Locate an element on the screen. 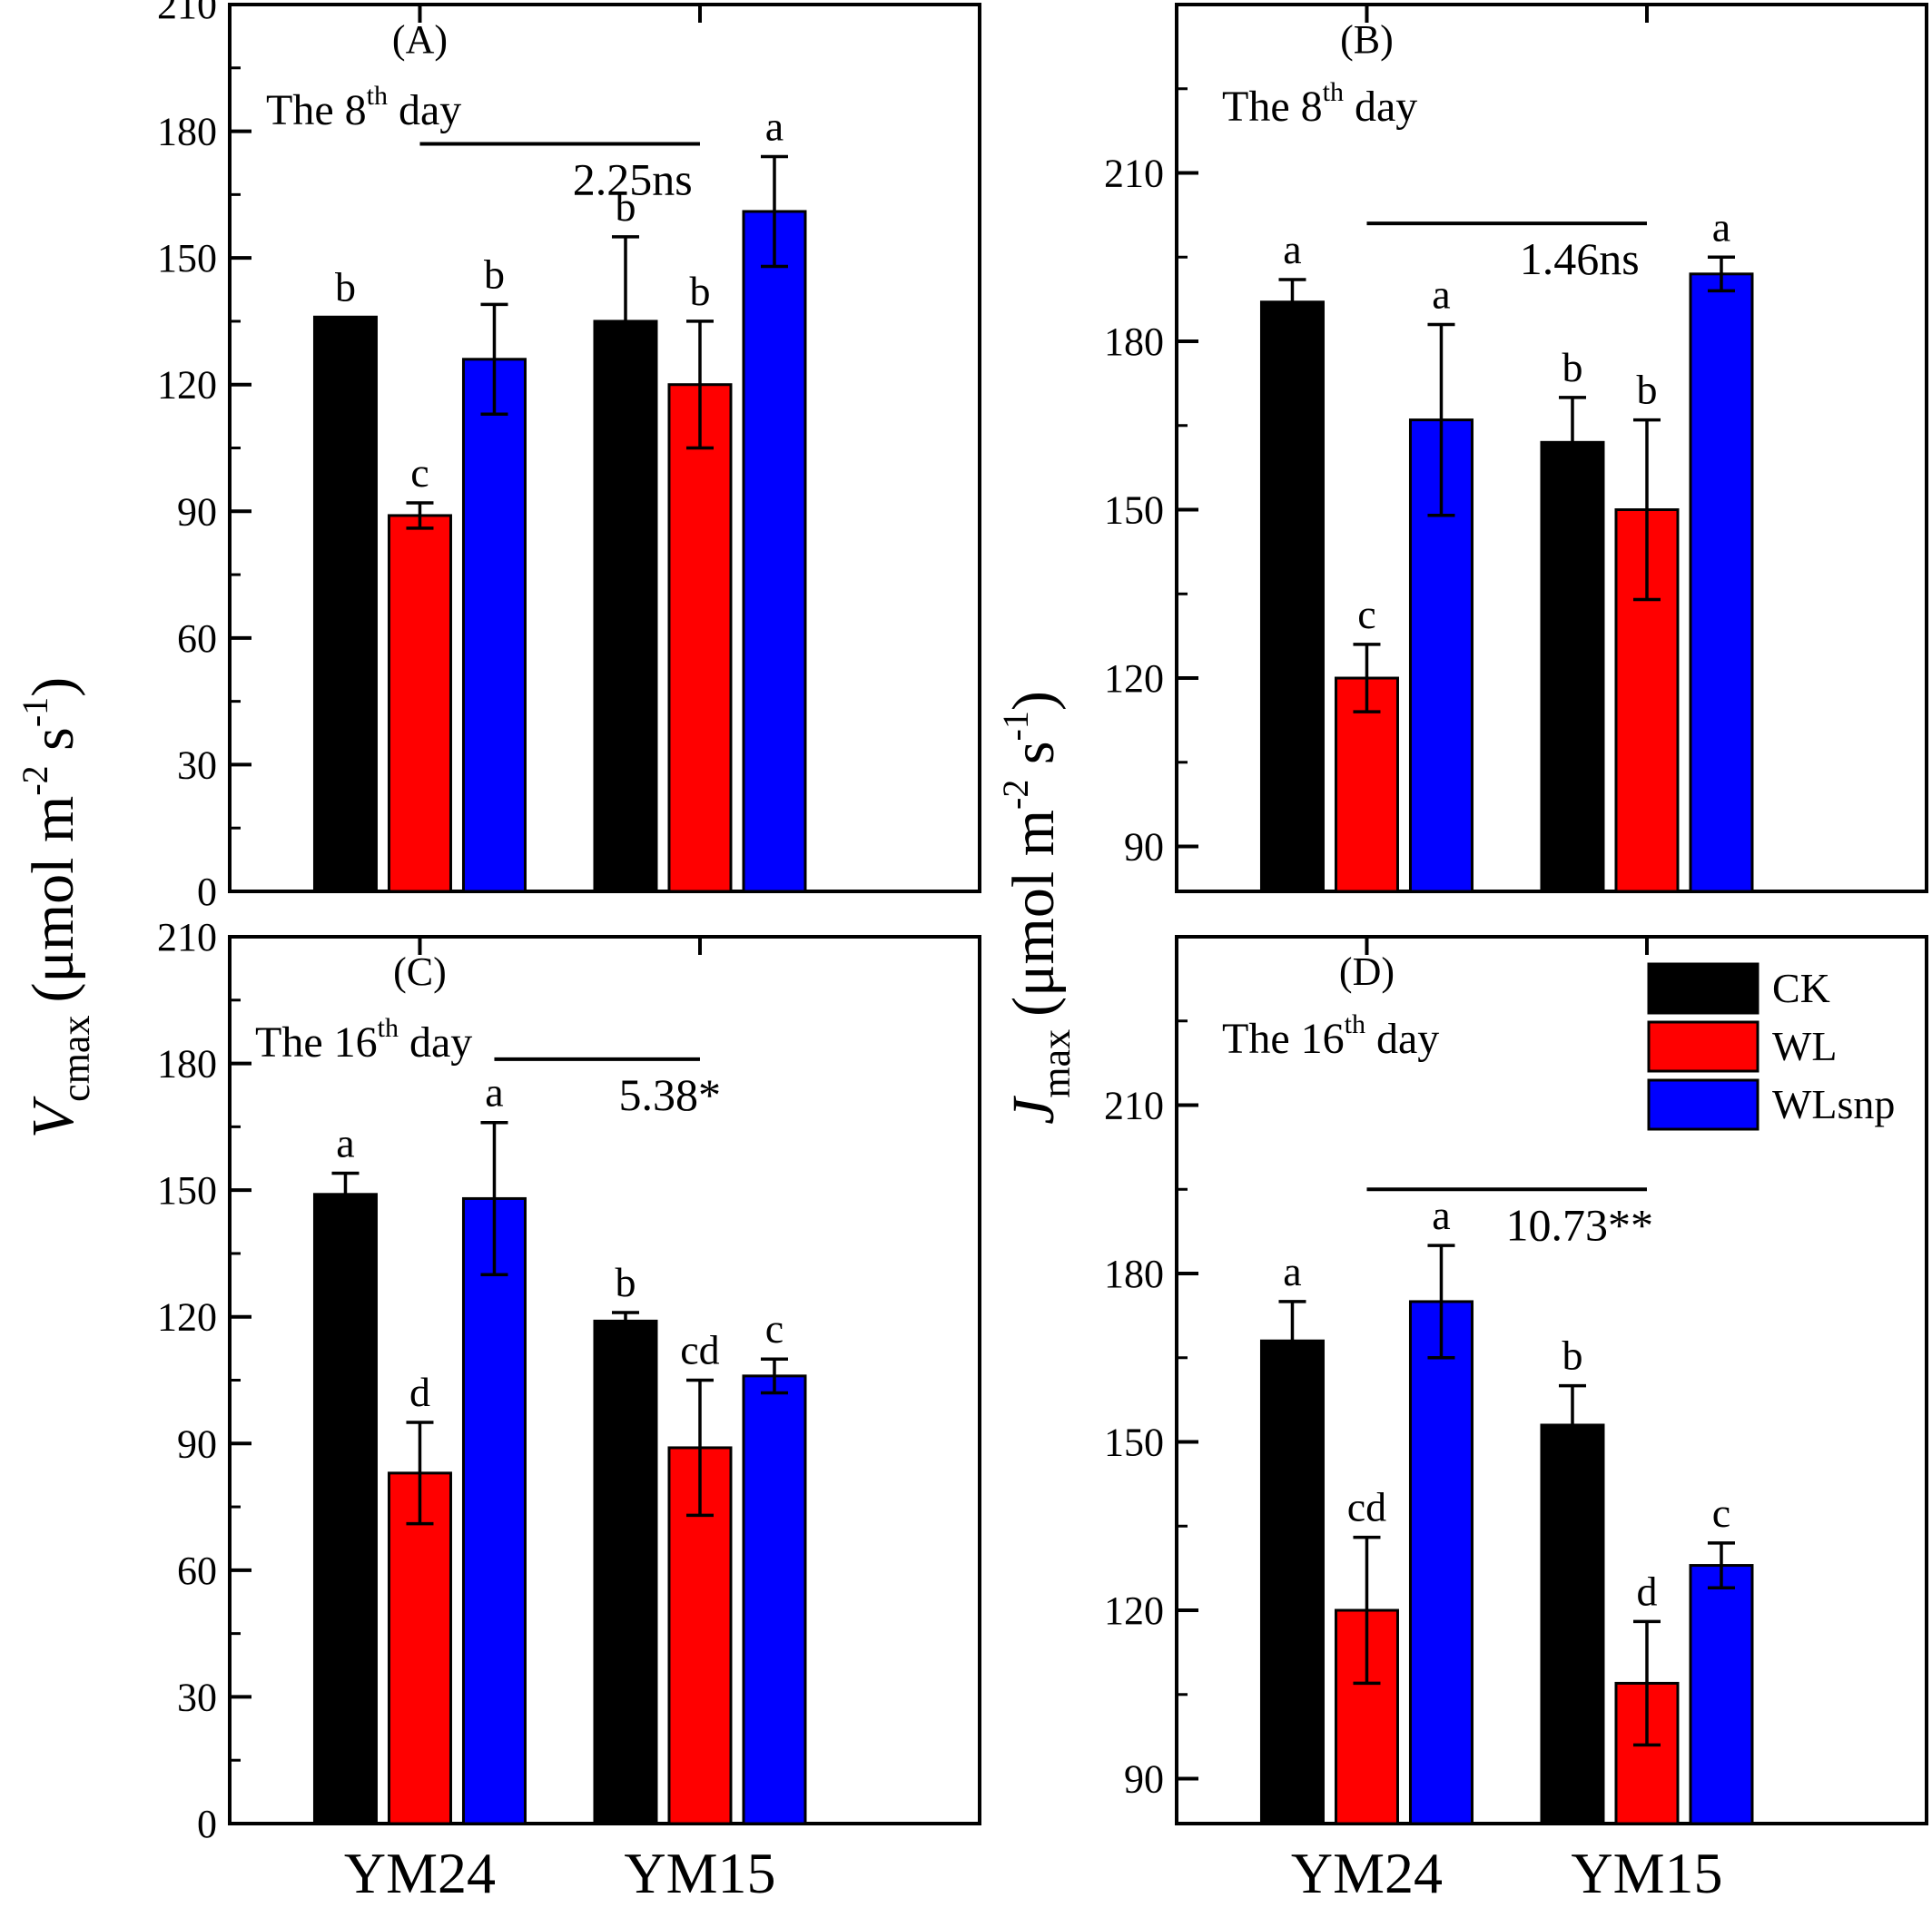  y-axis-labels: Vcmax(μmol m-2 s-1) Jmax(μmol m-2 s-1) is located at coordinates (547, 907).